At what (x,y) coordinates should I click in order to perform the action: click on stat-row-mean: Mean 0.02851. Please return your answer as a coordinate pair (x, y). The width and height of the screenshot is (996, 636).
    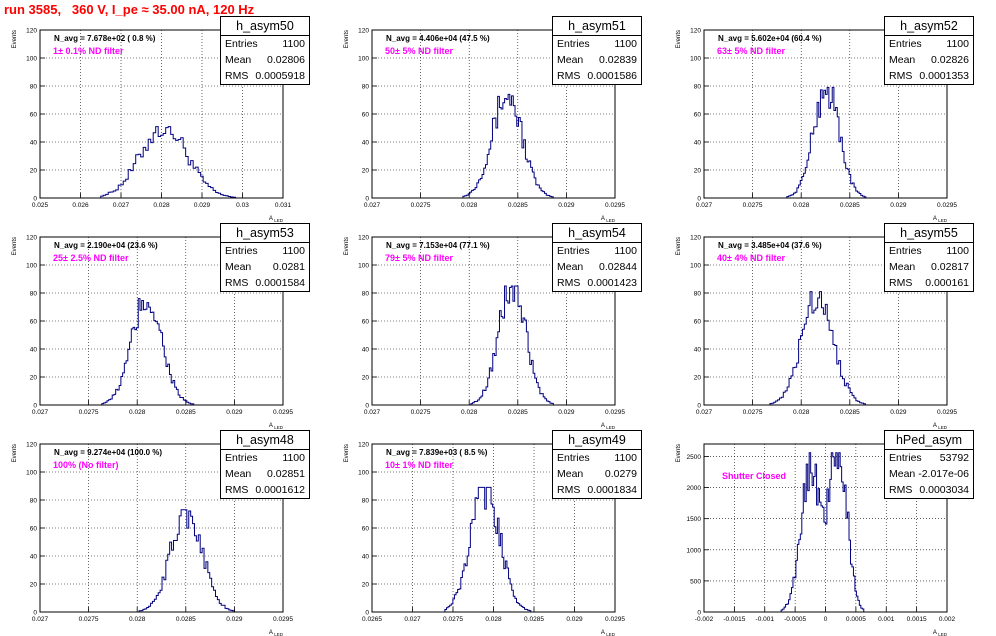
    Looking at the image, I should click on (265, 474).